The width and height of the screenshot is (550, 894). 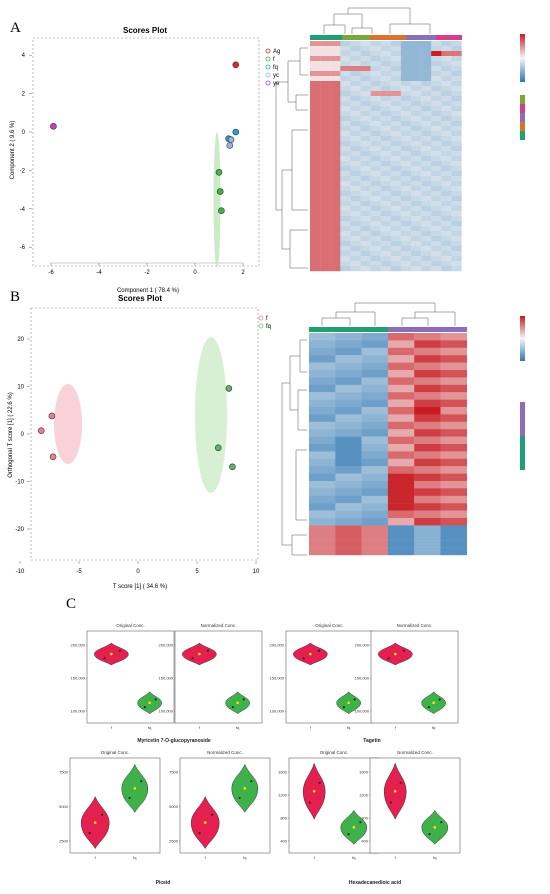 I want to click on violin-compound-name: Piceid, so click(x=163, y=883).